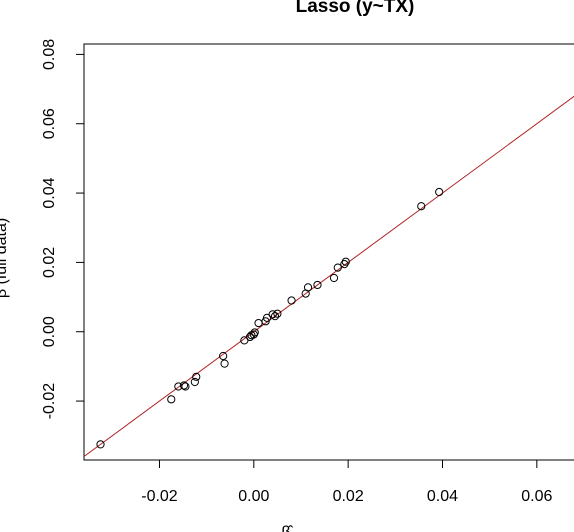 This screenshot has height=532, width=574. What do you see at coordinates (49, 331) in the screenshot?
I see `y-tick-label: 0.00` at bounding box center [49, 331].